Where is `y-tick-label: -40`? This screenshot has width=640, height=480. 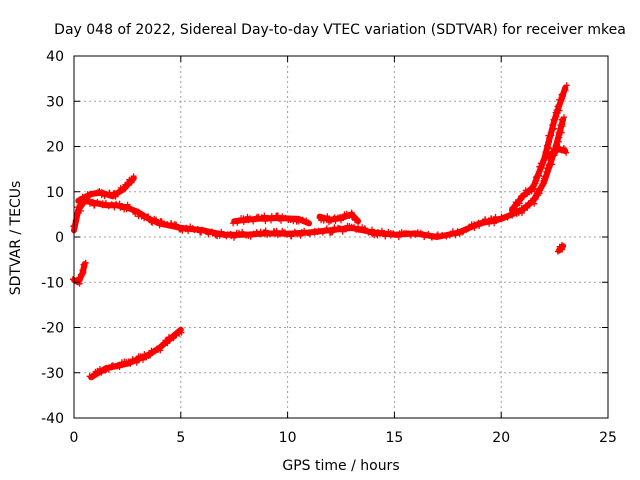 y-tick-label: -40 is located at coordinates (52, 419).